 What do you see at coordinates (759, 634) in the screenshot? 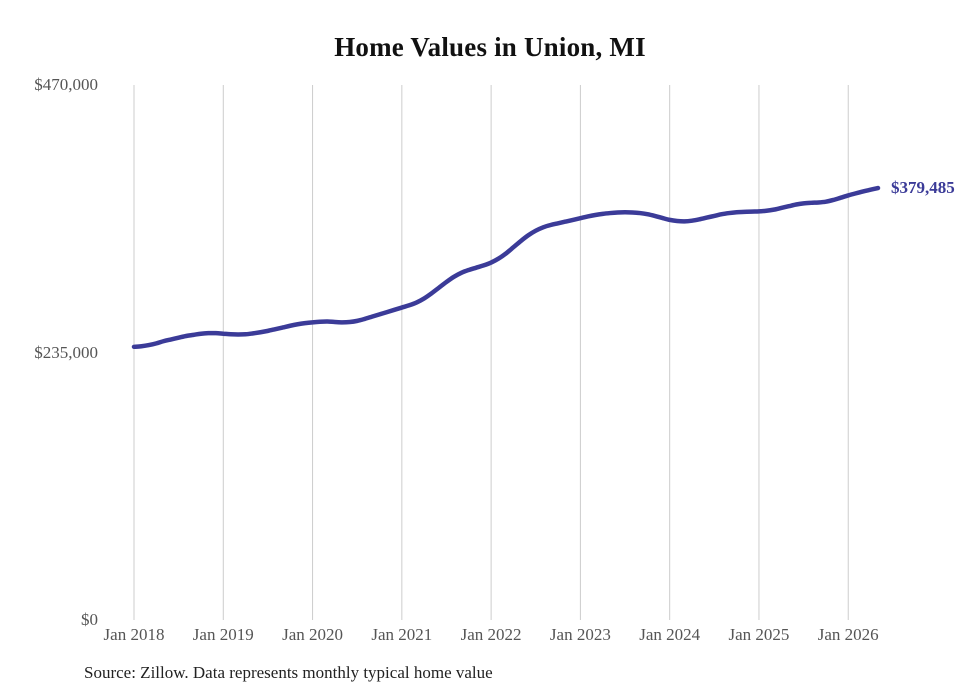
I see `x-axis-tick-label-7: Jan 2025` at bounding box center [759, 634].